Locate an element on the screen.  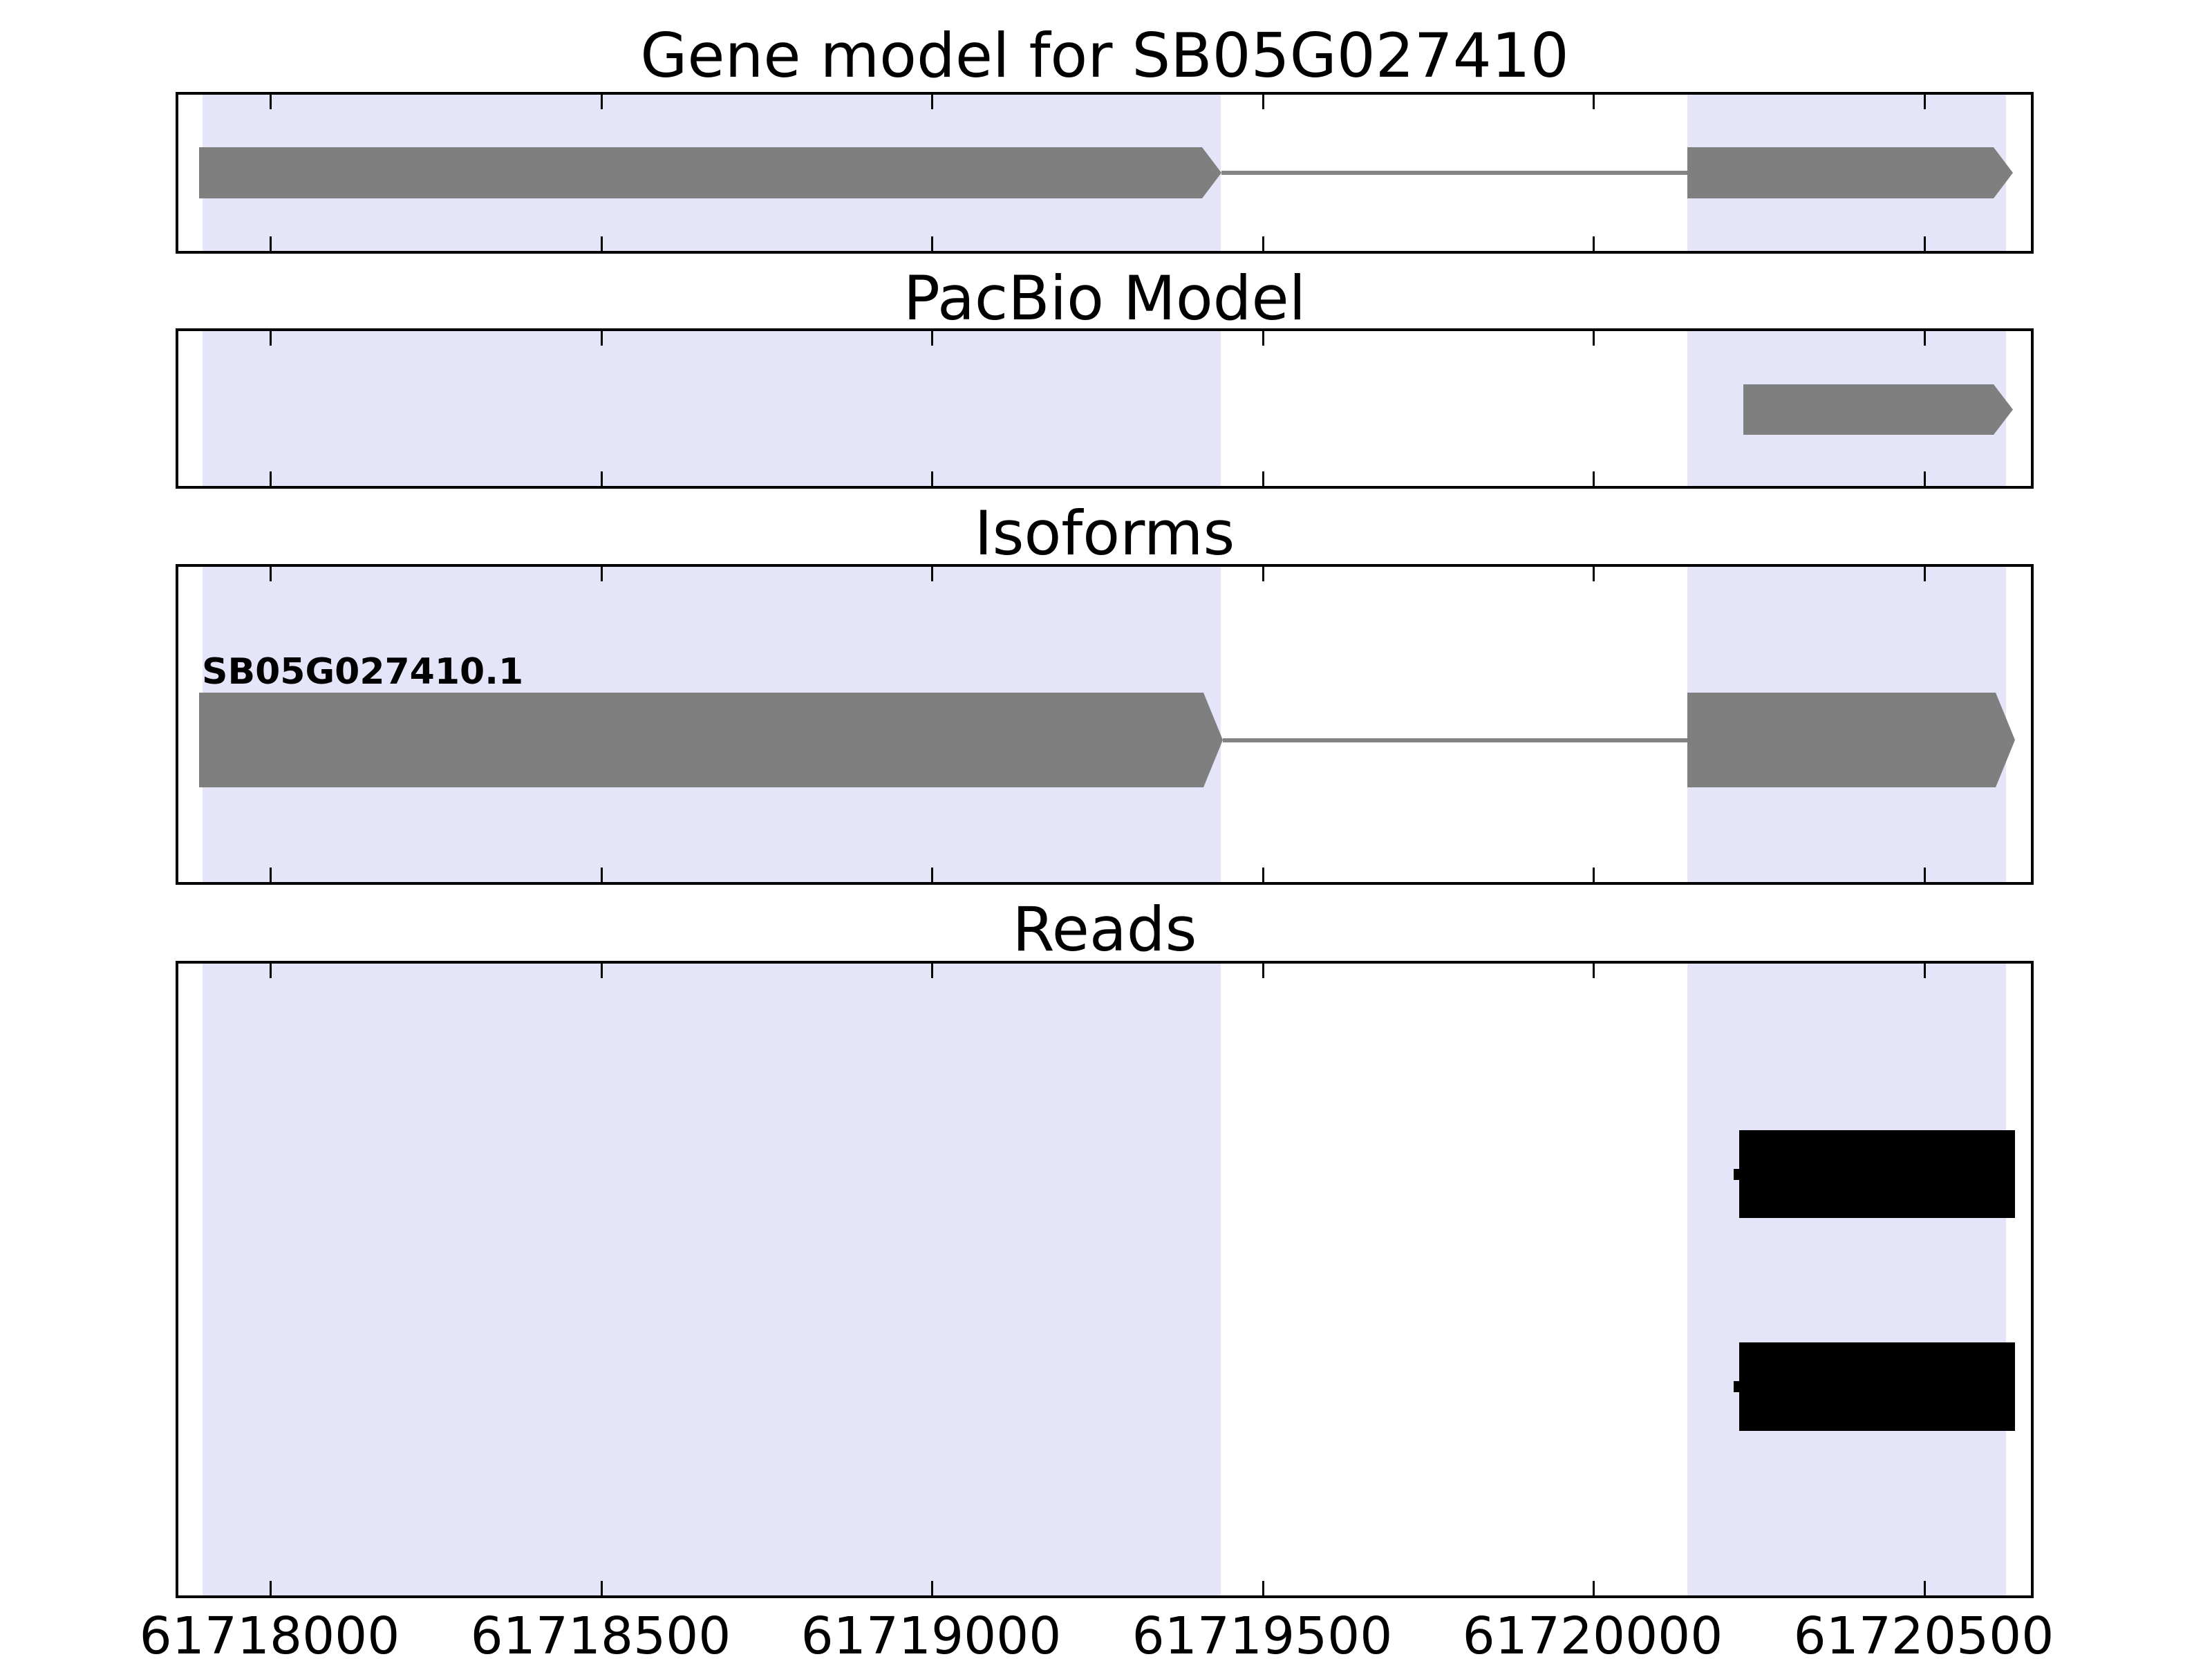
x-axis-tick-label-5: 61720000 is located at coordinates (1592, 1633).